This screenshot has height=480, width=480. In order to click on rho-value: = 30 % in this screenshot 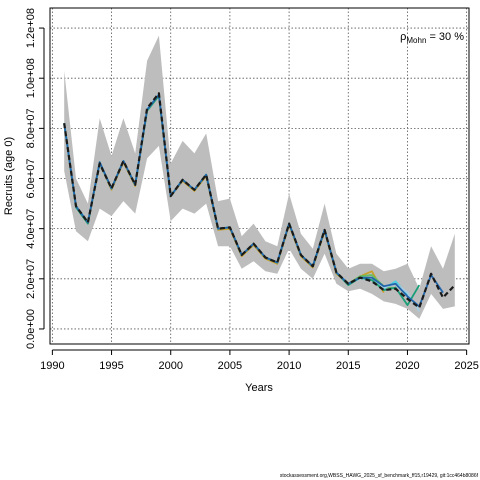, I will do `click(445, 37)`.